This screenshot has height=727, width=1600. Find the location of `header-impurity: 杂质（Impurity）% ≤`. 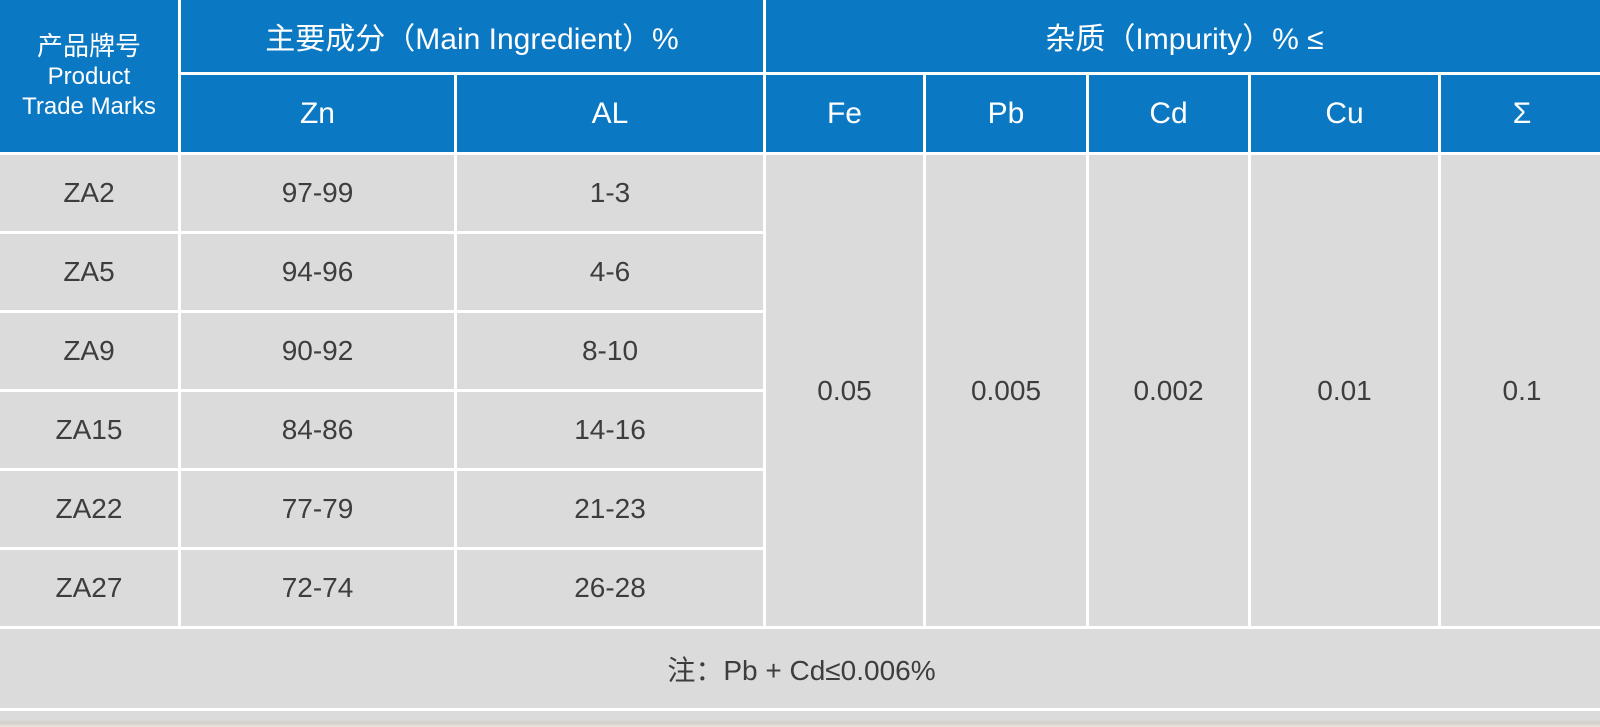

header-impurity: 杂质（Impurity）% ≤ is located at coordinates (1181, 37).